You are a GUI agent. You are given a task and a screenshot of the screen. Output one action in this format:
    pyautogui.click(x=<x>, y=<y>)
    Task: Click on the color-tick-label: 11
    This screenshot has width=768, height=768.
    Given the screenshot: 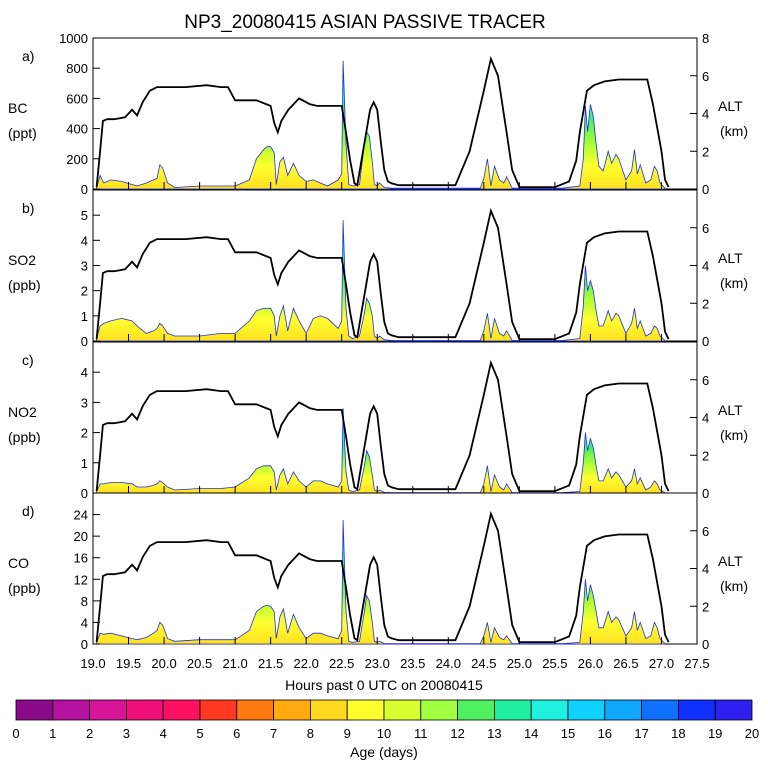 What is the action you would take?
    pyautogui.click(x=421, y=733)
    